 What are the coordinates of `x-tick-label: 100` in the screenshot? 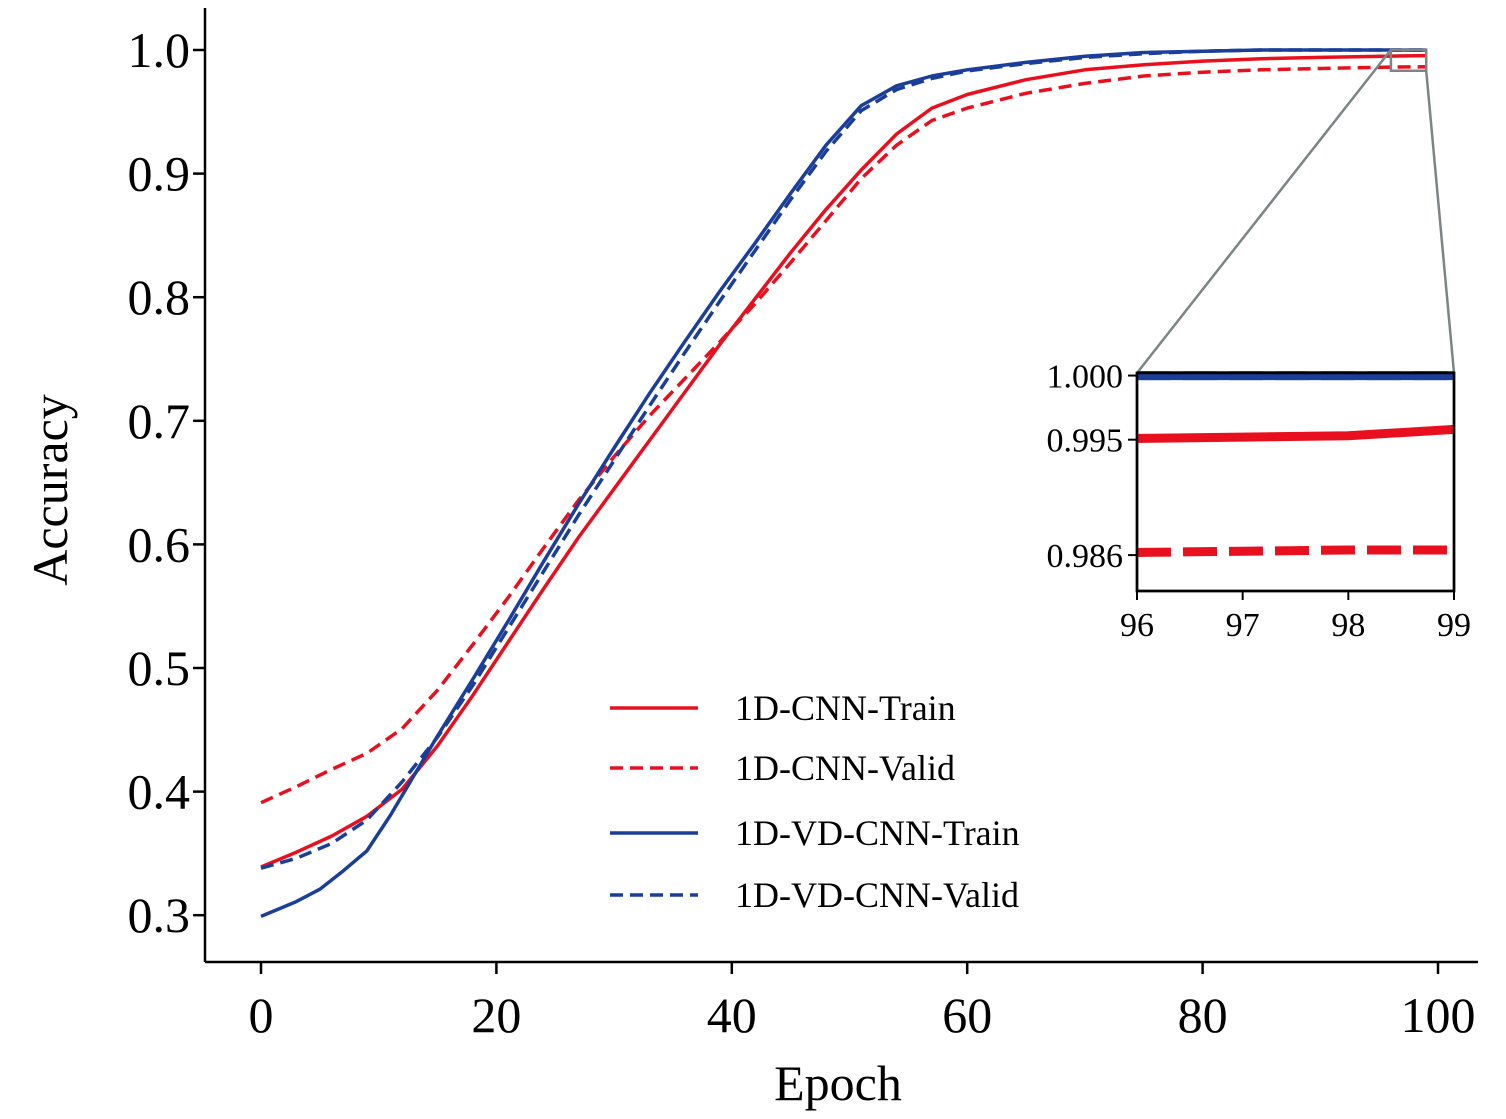 It's located at (1438, 1015).